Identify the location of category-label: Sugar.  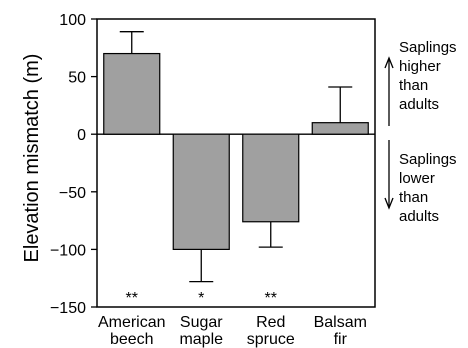
(201, 322).